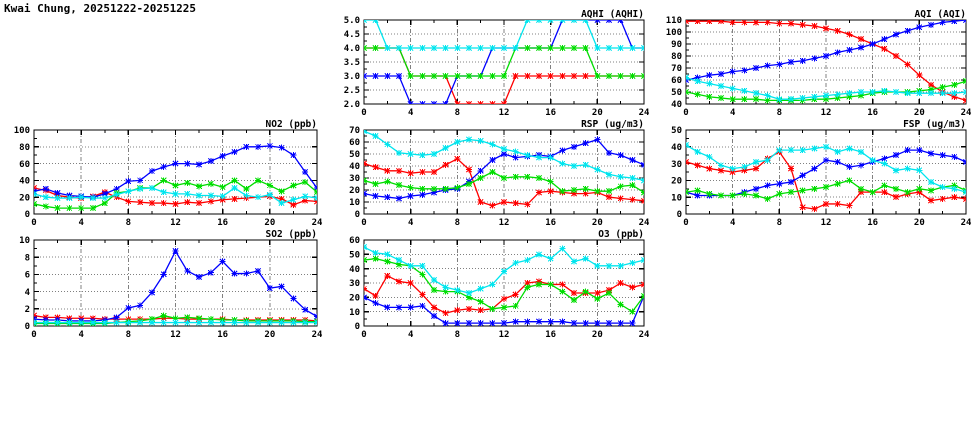  Describe the element at coordinates (612, 14) in the screenshot. I see `chart-title: AQHI (AQHI)` at that location.